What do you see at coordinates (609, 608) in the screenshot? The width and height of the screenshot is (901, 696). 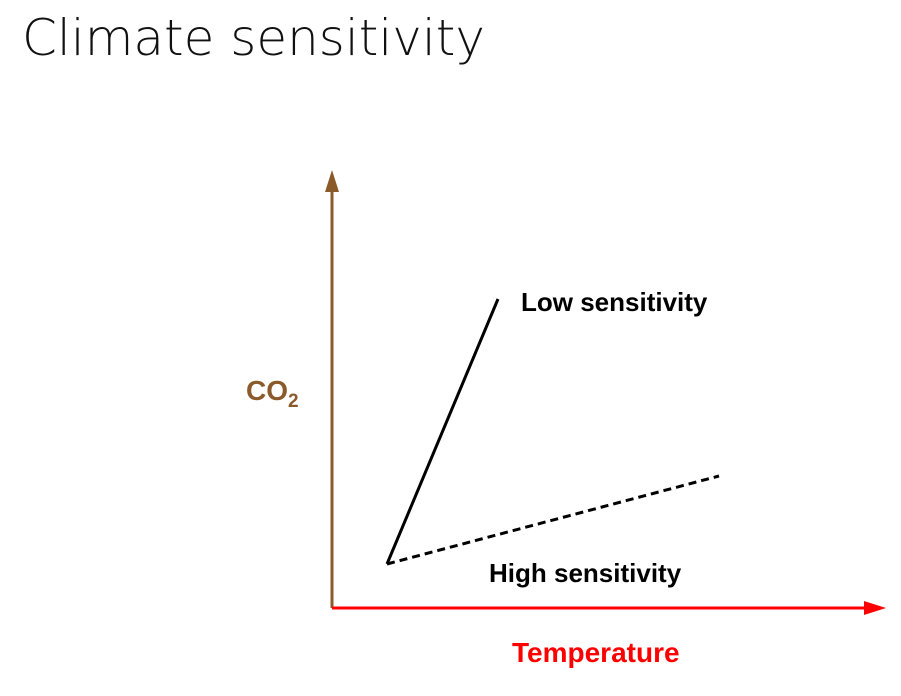 I see `x-axis` at bounding box center [609, 608].